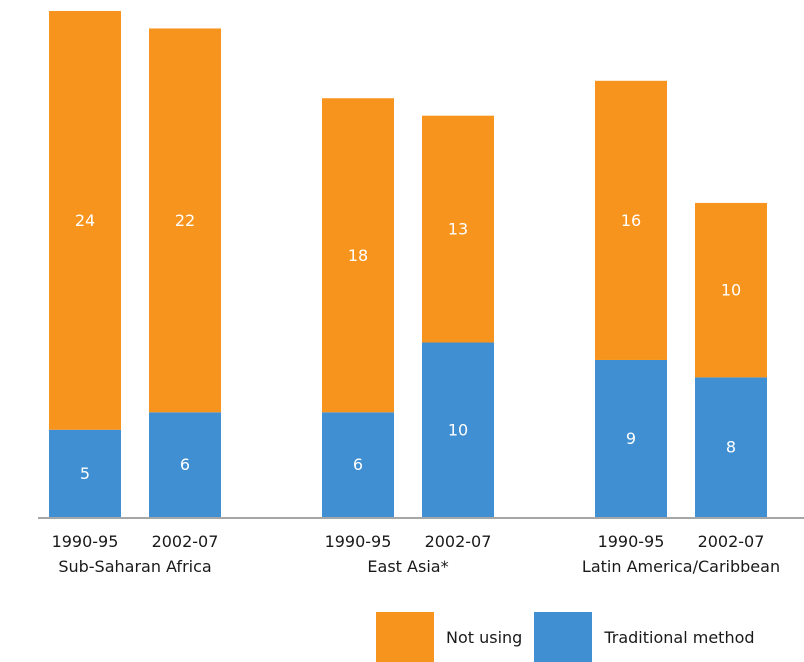  I want to click on group-label-sub-saharan-africa: Sub-Saharan Africa, so click(134, 566).